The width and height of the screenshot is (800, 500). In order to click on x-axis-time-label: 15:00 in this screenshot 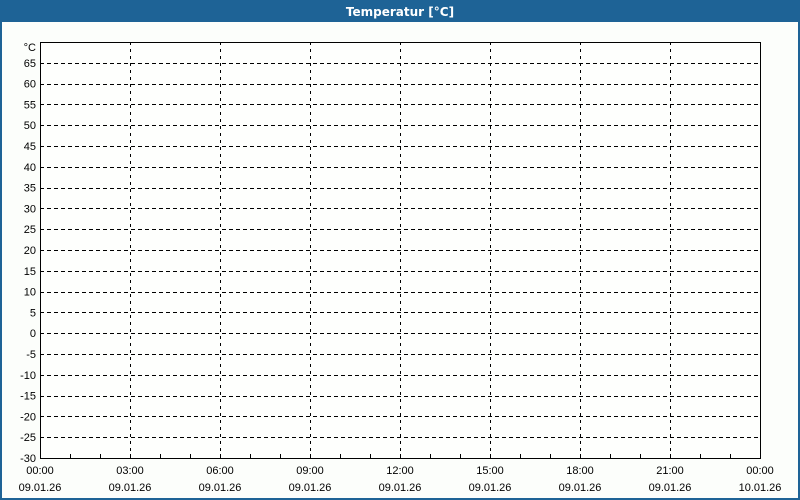, I will do `click(490, 471)`.